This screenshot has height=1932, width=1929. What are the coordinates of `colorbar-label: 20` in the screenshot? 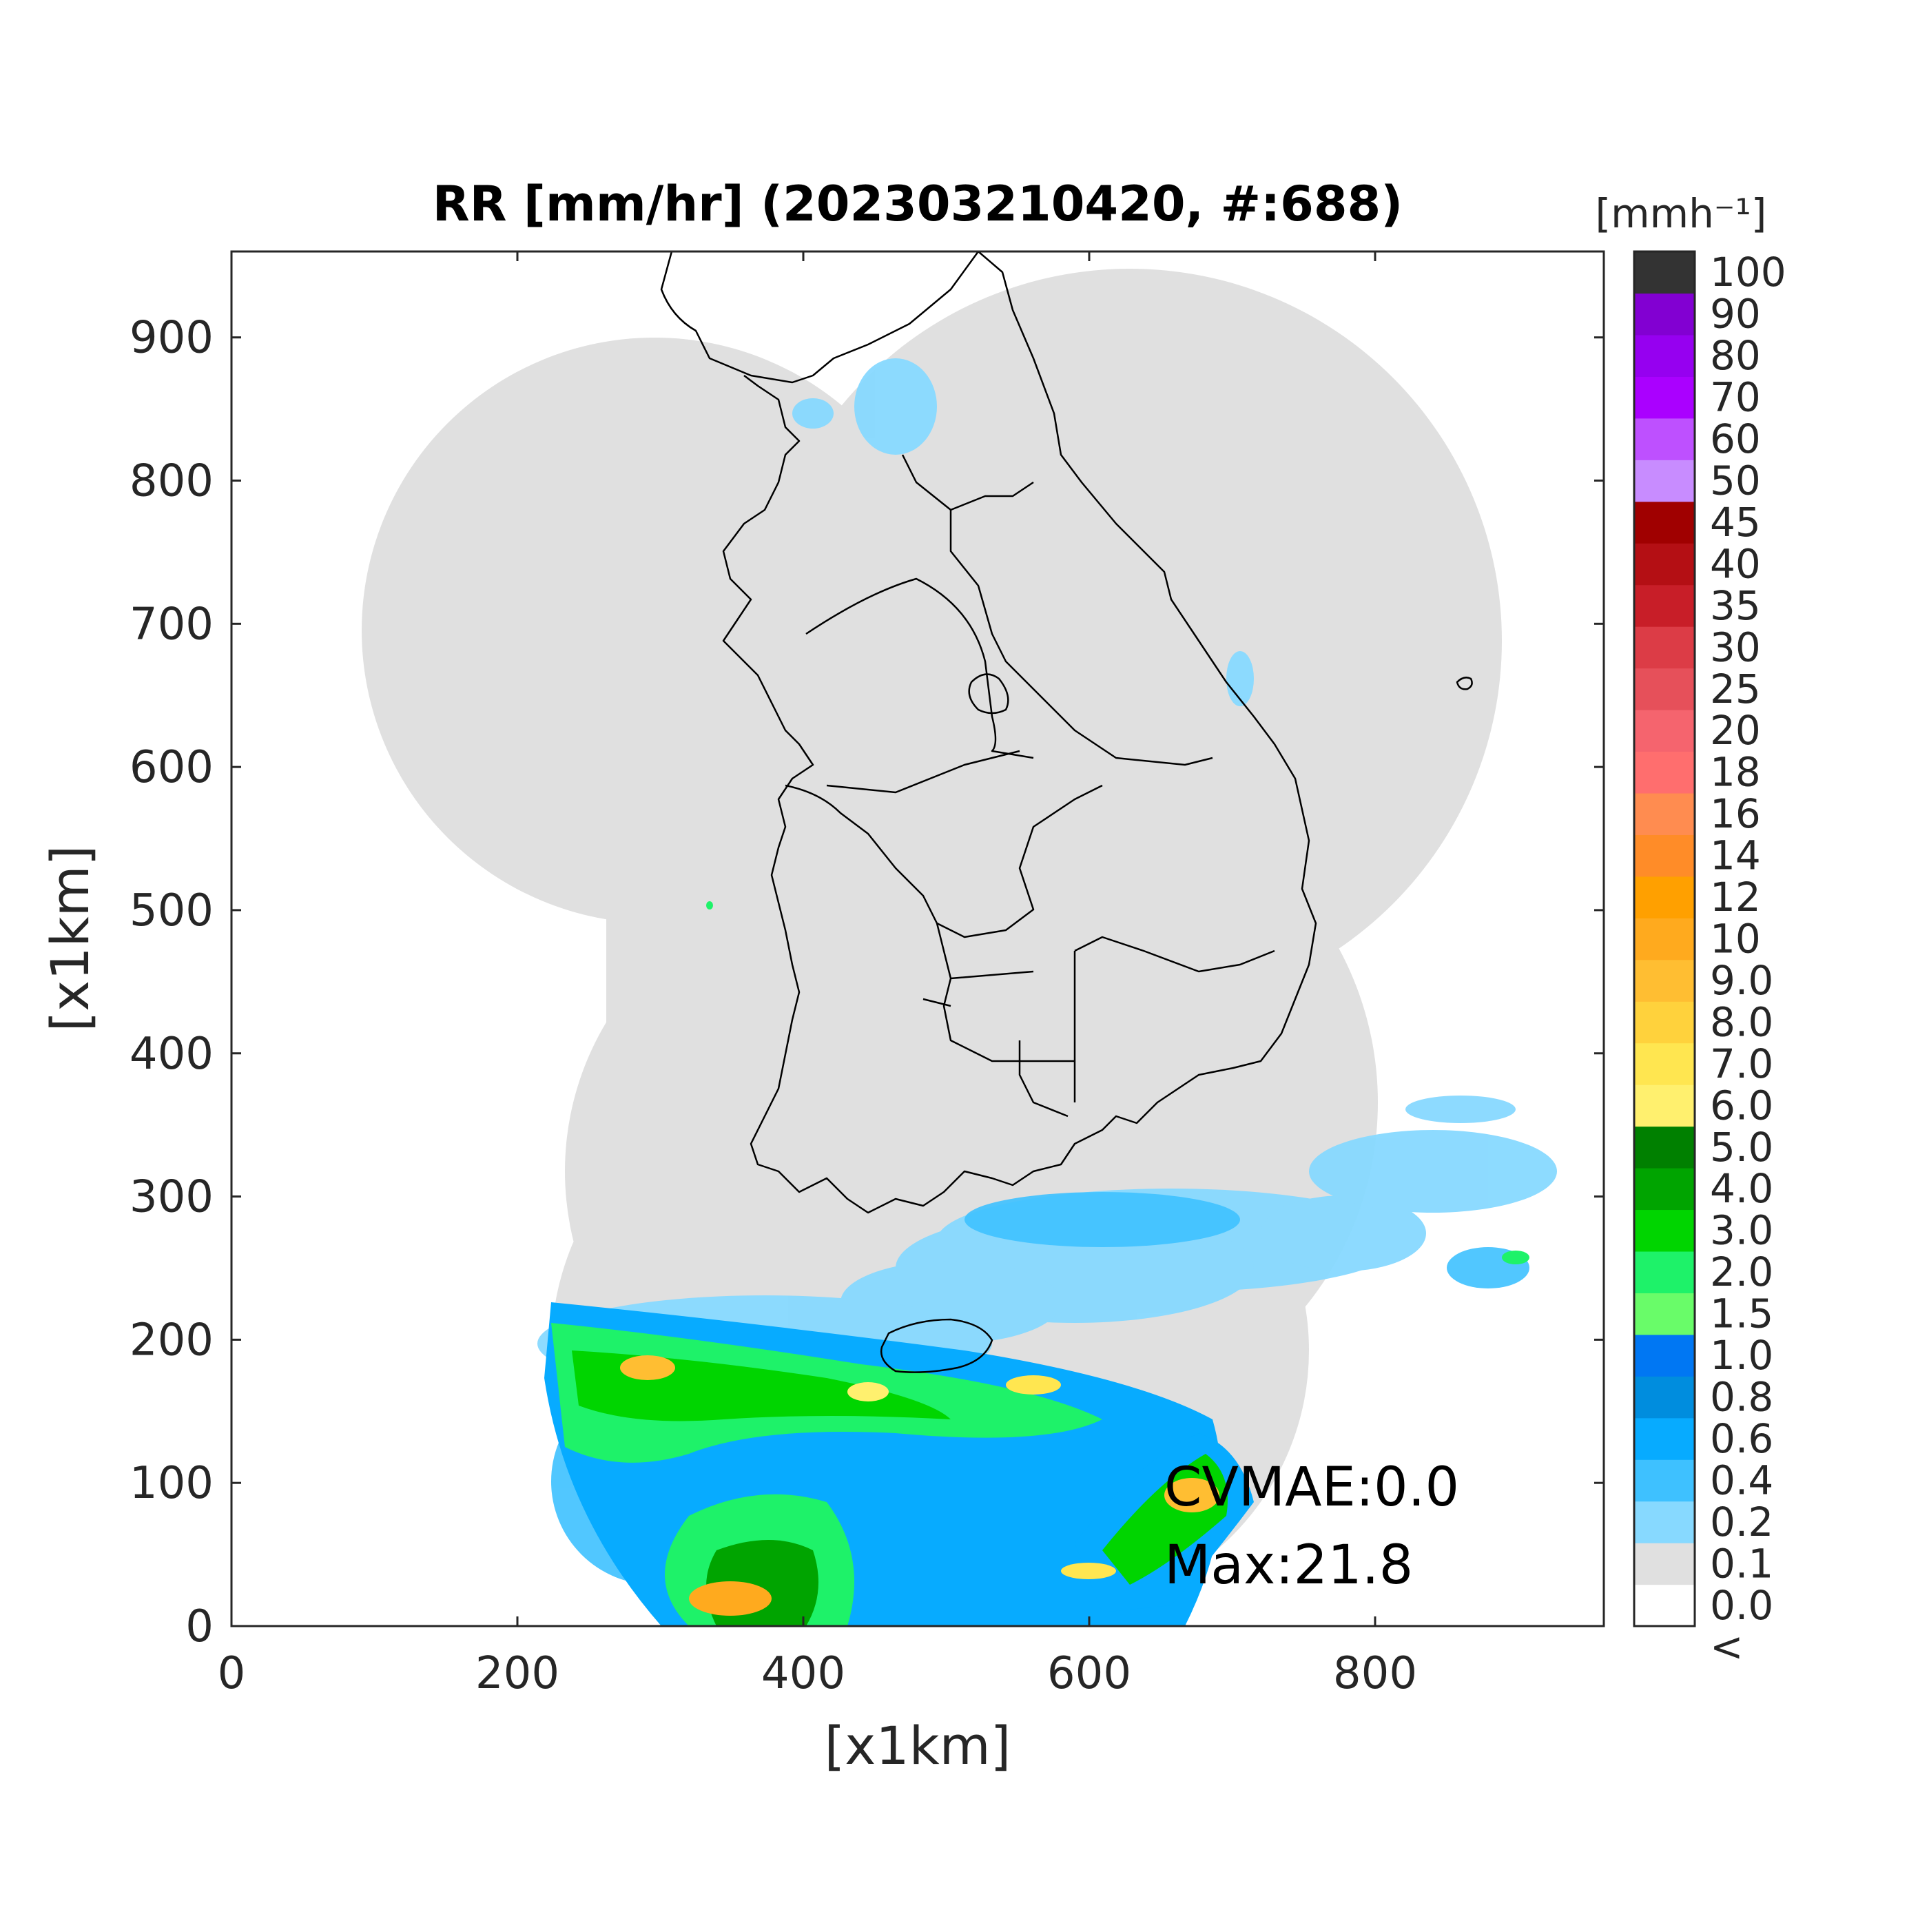 It's located at (1735, 730).